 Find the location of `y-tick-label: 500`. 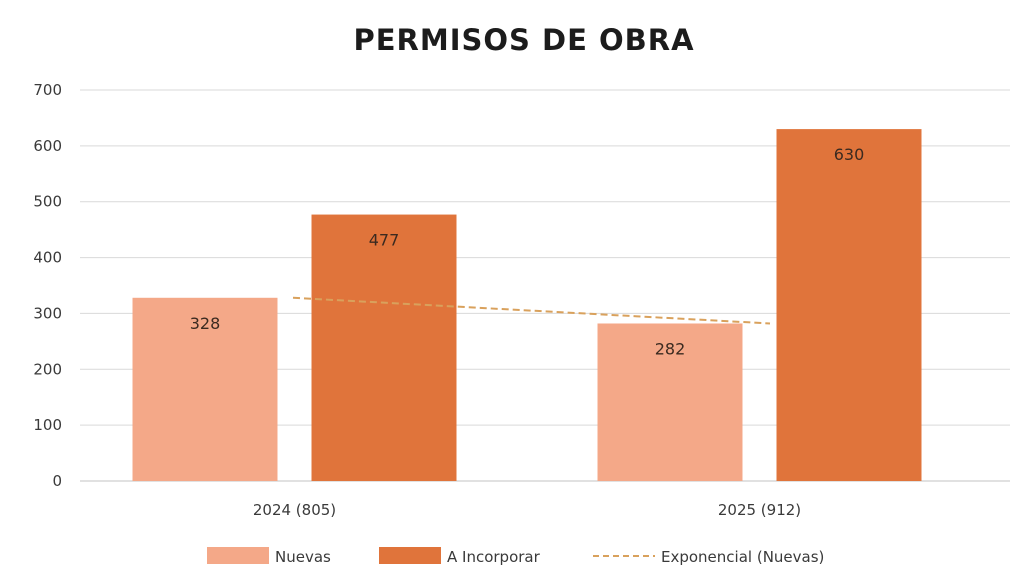

y-tick-label: 500 is located at coordinates (47, 202).